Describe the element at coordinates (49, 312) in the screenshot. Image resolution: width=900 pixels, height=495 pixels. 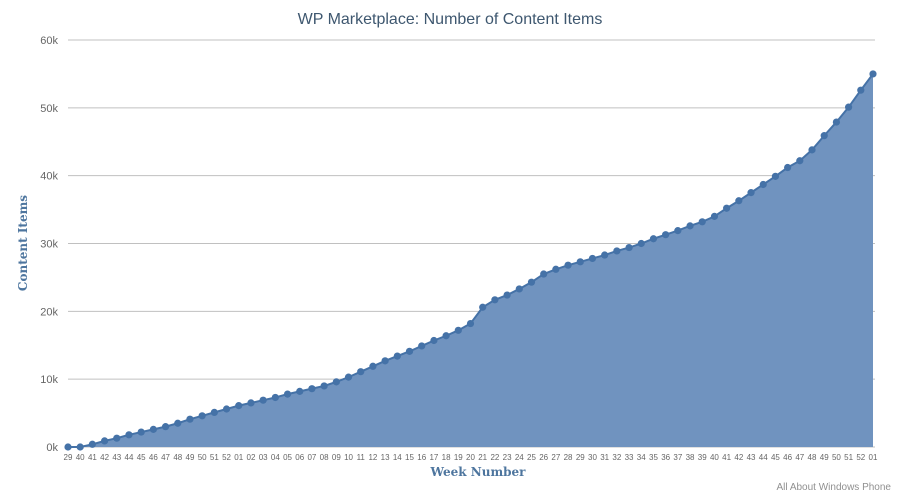
I see `y-tick-label: 20k` at that location.